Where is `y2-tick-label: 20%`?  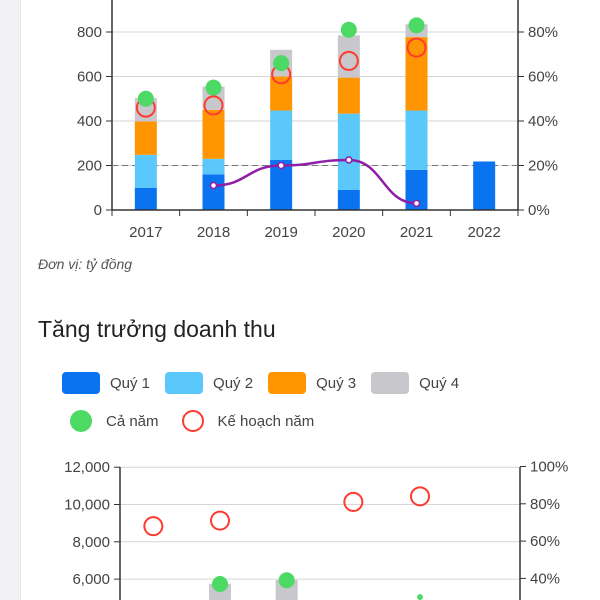
y2-tick-label: 20% is located at coordinates (543, 166).